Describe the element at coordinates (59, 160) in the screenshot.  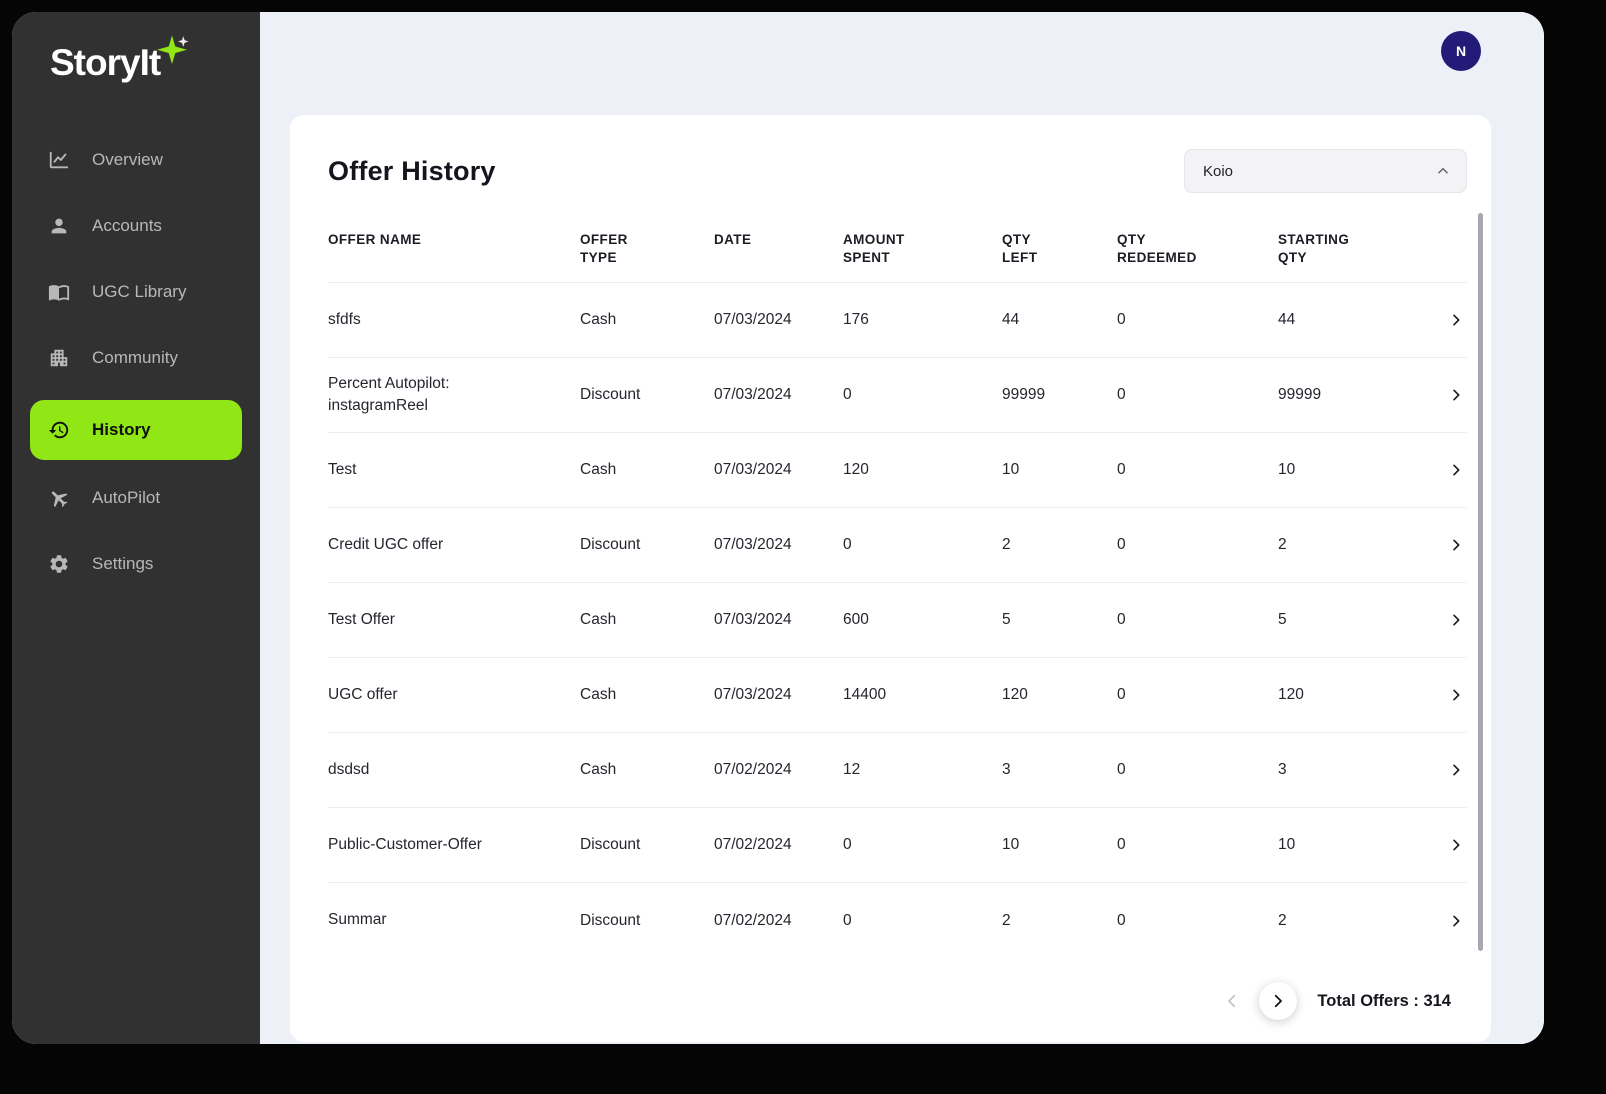
I see `line-chart-icon` at that location.